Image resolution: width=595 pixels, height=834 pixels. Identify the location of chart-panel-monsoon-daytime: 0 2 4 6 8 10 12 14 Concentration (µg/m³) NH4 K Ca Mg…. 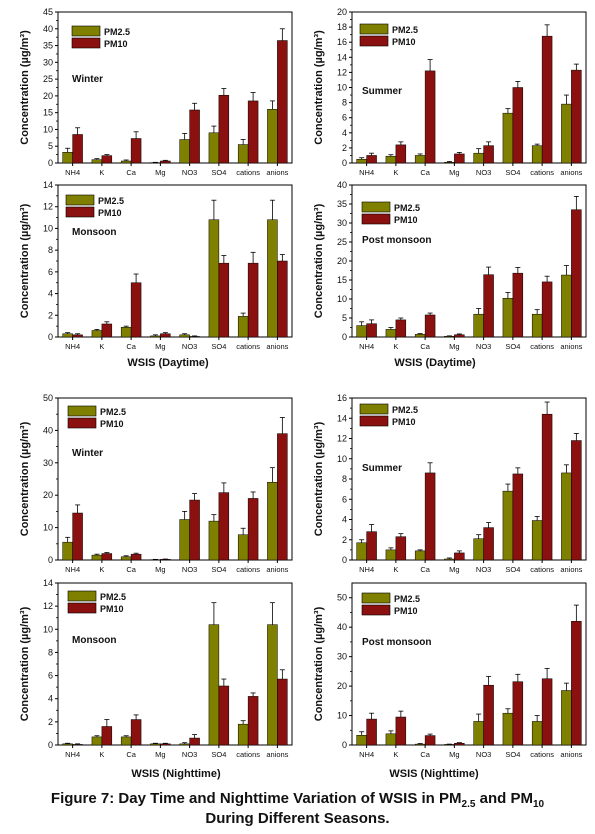
(156, 265).